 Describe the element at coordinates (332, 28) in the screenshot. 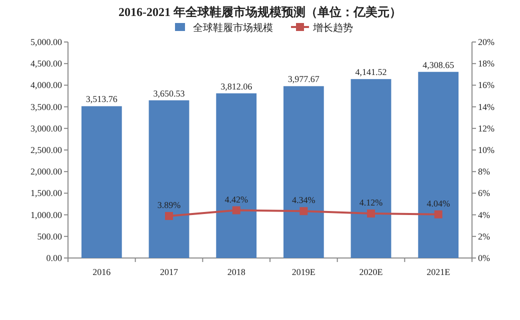

I see `legend-label: 增长趋势` at that location.